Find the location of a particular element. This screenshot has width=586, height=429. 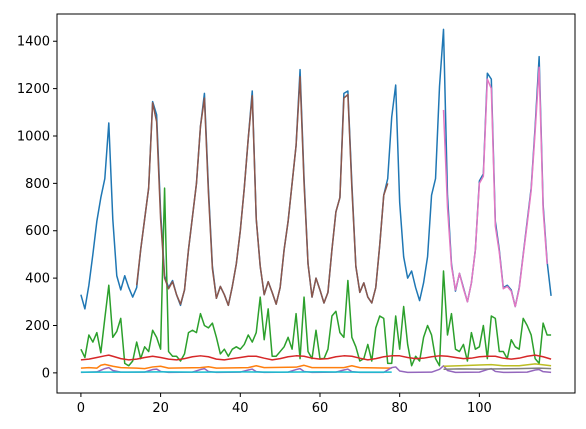

x-tick-label: 20 is located at coordinates (160, 408).